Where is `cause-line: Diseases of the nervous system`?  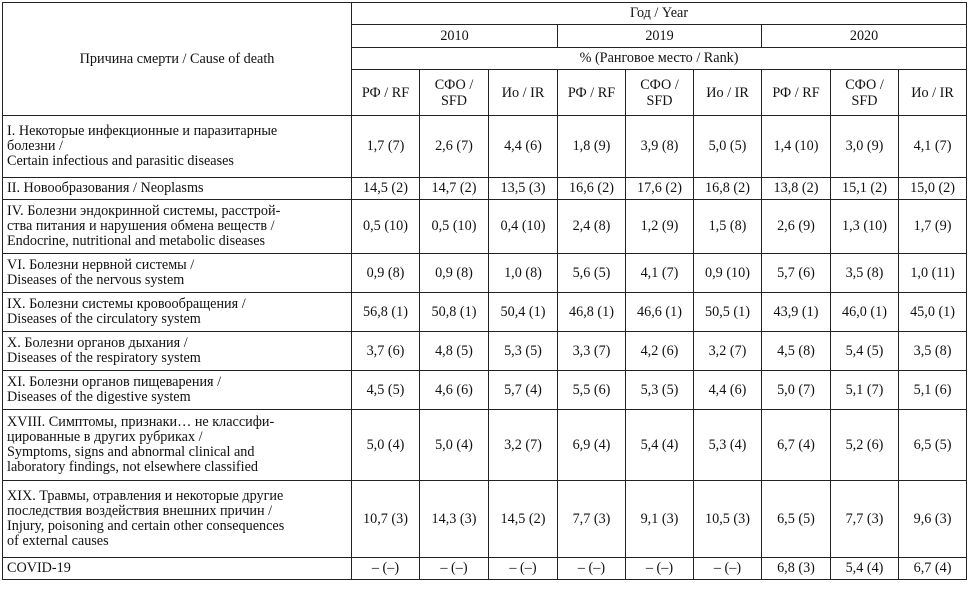 cause-line: Diseases of the nervous system is located at coordinates (96, 280).